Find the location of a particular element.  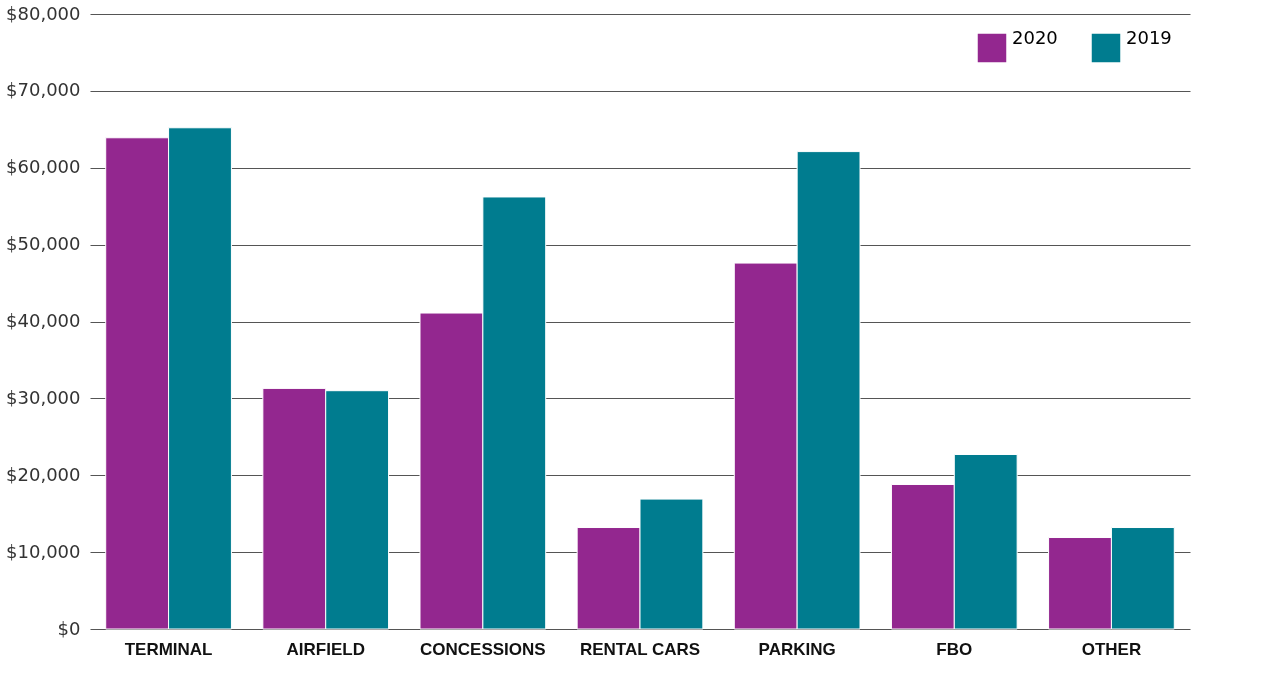

y-tick-label: $20,000 is located at coordinates (43, 474).